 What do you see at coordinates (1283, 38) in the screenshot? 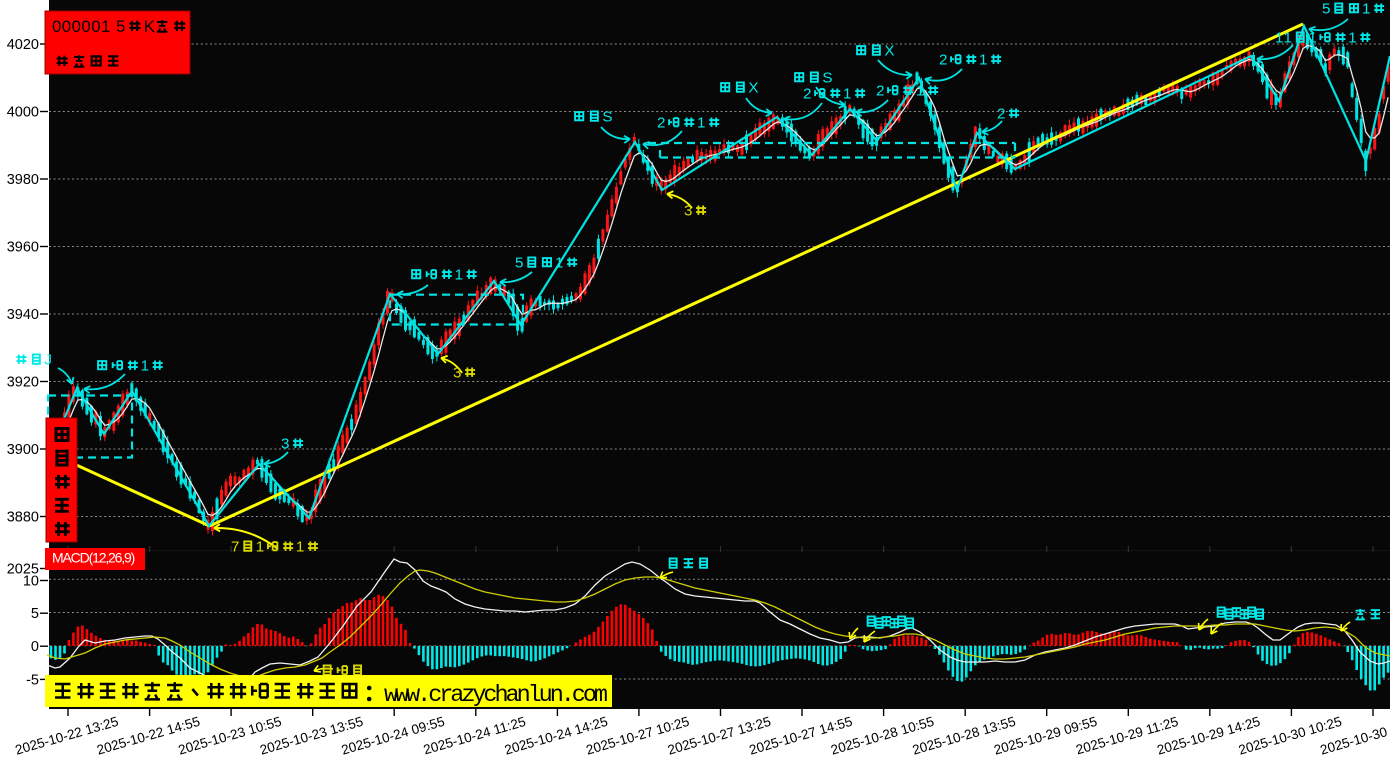
I see `svg-text: 11` at bounding box center [1283, 38].